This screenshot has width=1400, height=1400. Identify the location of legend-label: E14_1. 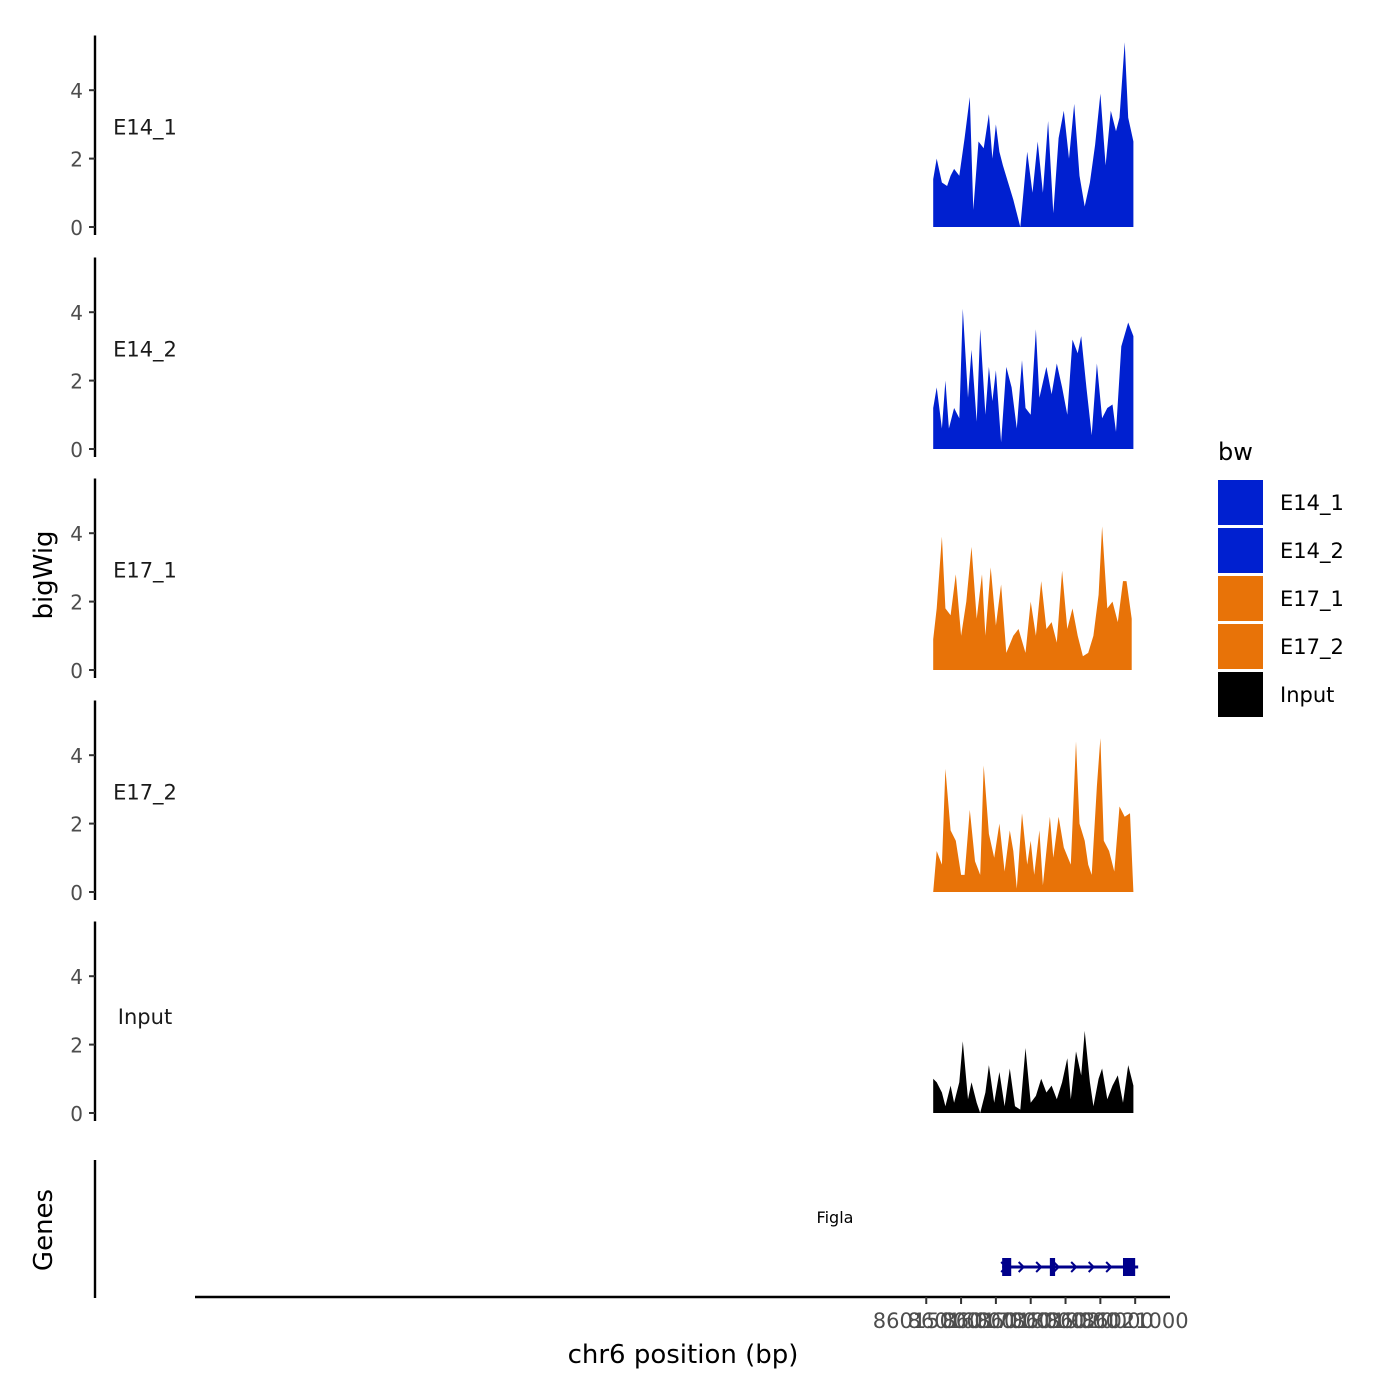
(1312, 503).